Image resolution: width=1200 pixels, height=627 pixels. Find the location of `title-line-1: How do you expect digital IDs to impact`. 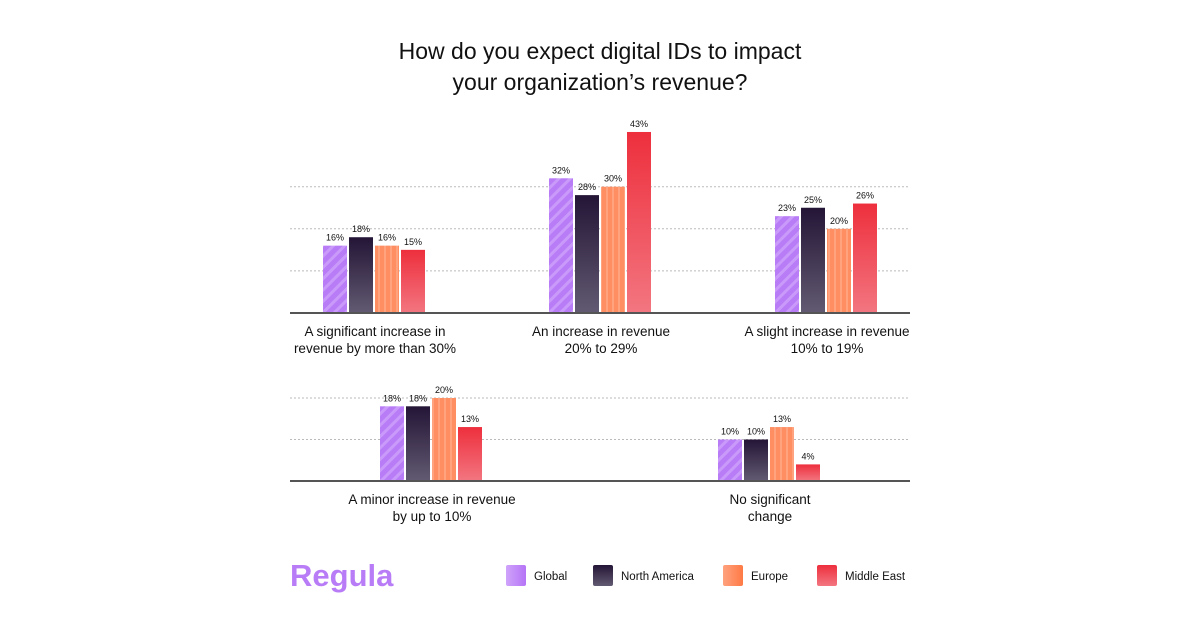

title-line-1: How do you expect digital IDs to impact is located at coordinates (600, 51).